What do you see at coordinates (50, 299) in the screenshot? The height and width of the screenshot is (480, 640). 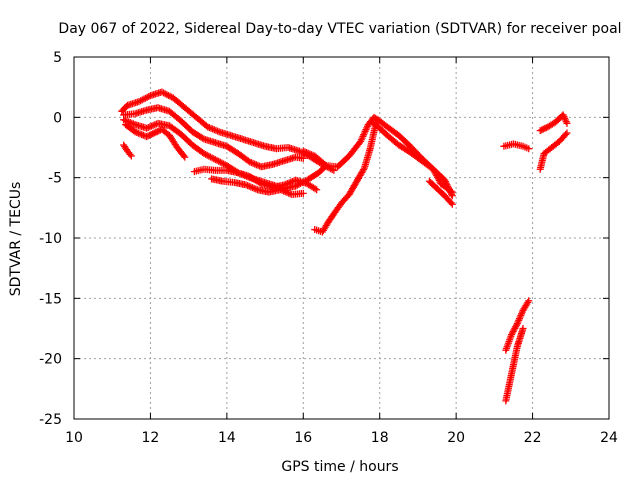 I see `y-tick-label: -15` at bounding box center [50, 299].